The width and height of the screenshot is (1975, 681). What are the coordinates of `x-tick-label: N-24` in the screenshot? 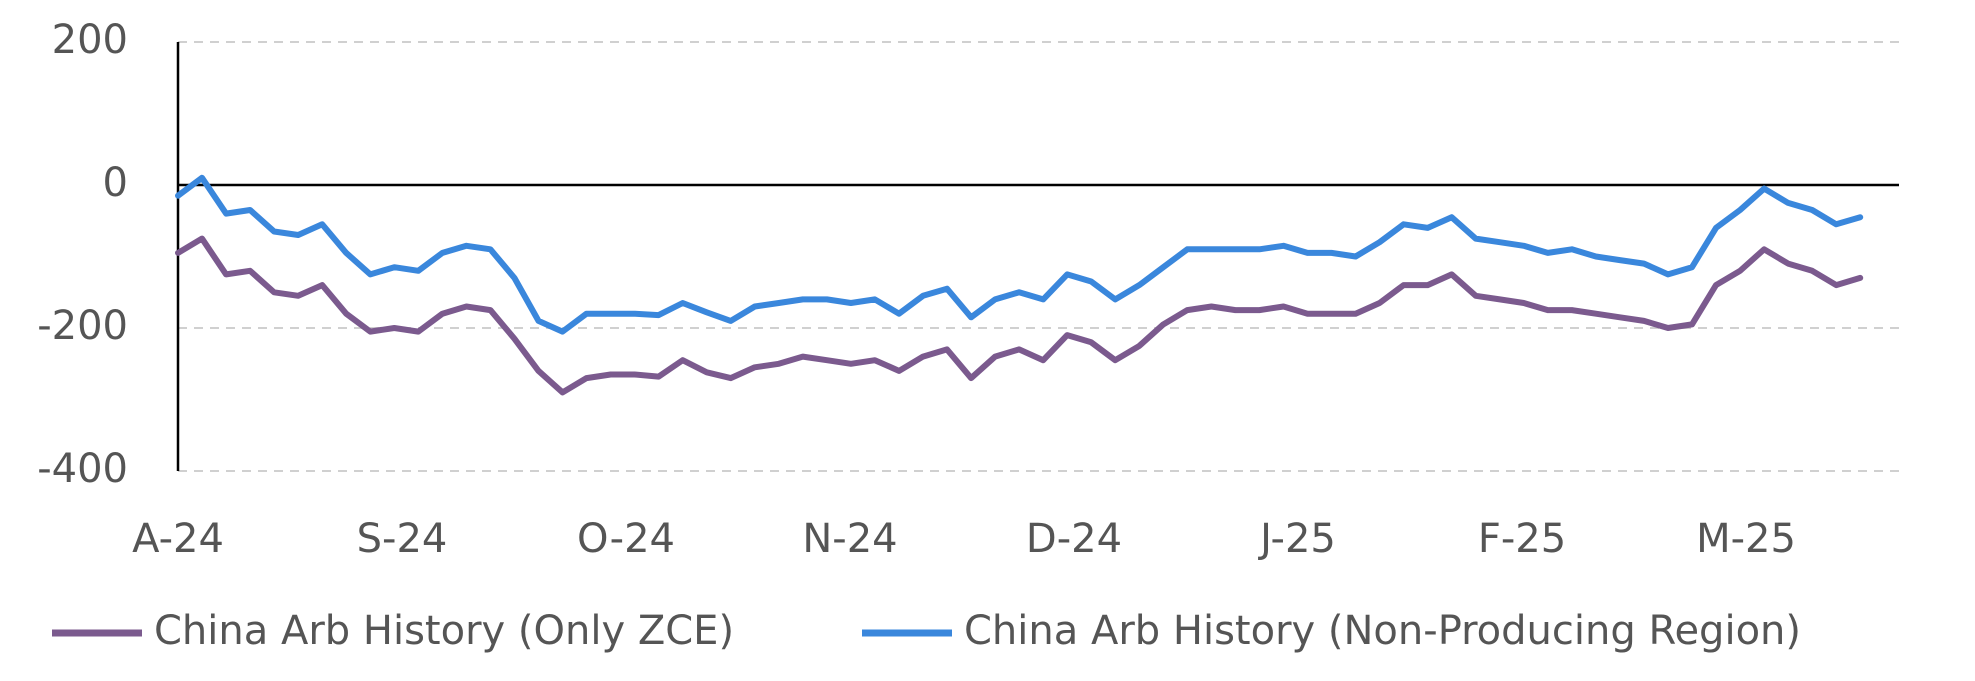 It's located at (849, 539).